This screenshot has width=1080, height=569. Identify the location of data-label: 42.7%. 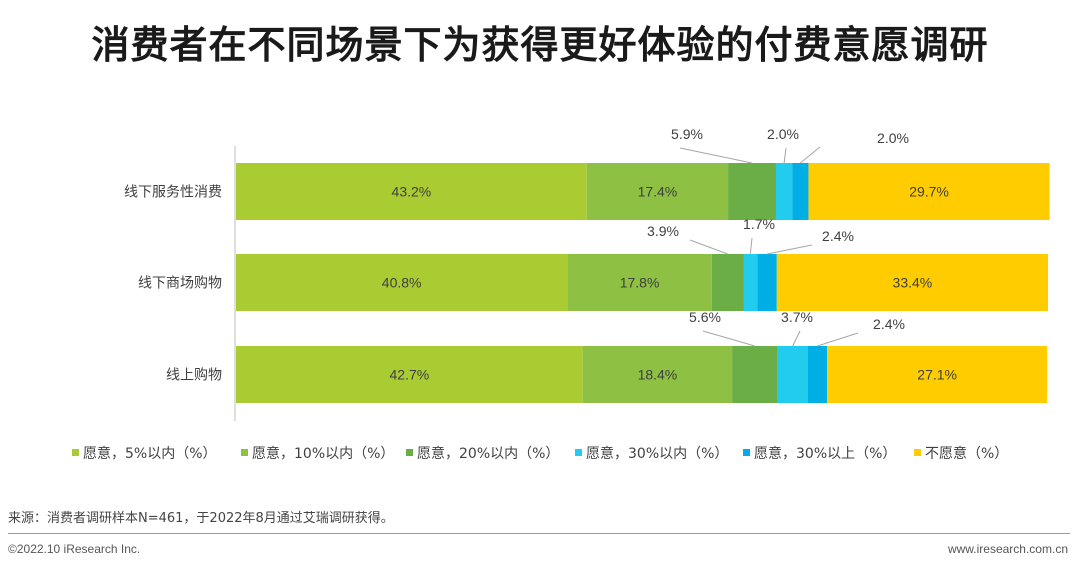
(410, 375).